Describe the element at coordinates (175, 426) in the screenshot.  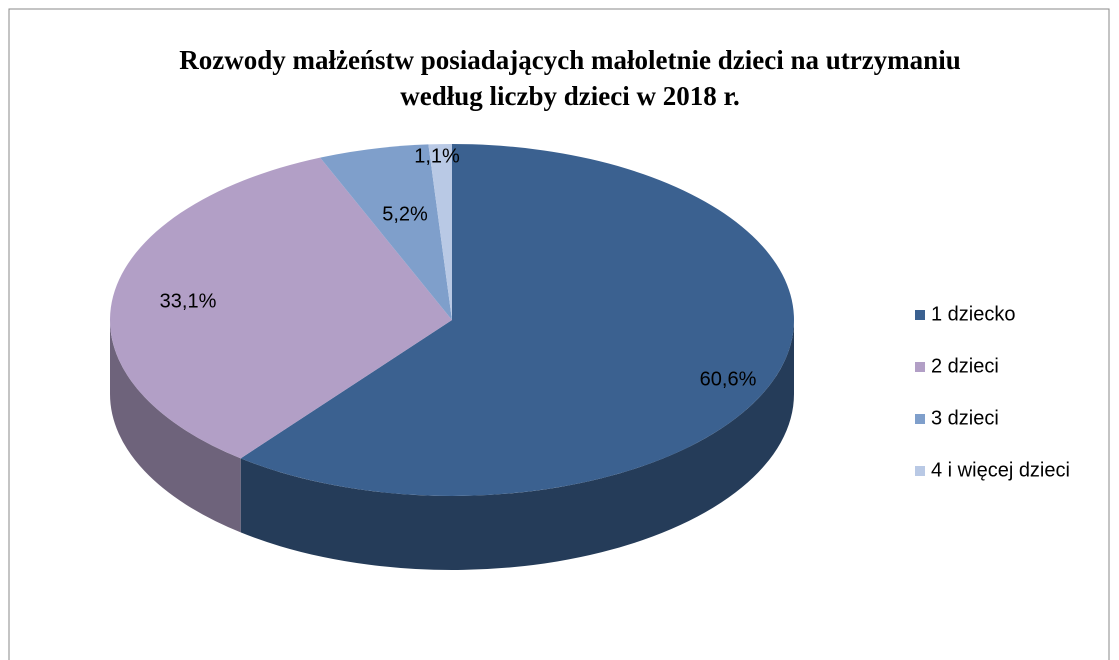
I see `slice-side` at that location.